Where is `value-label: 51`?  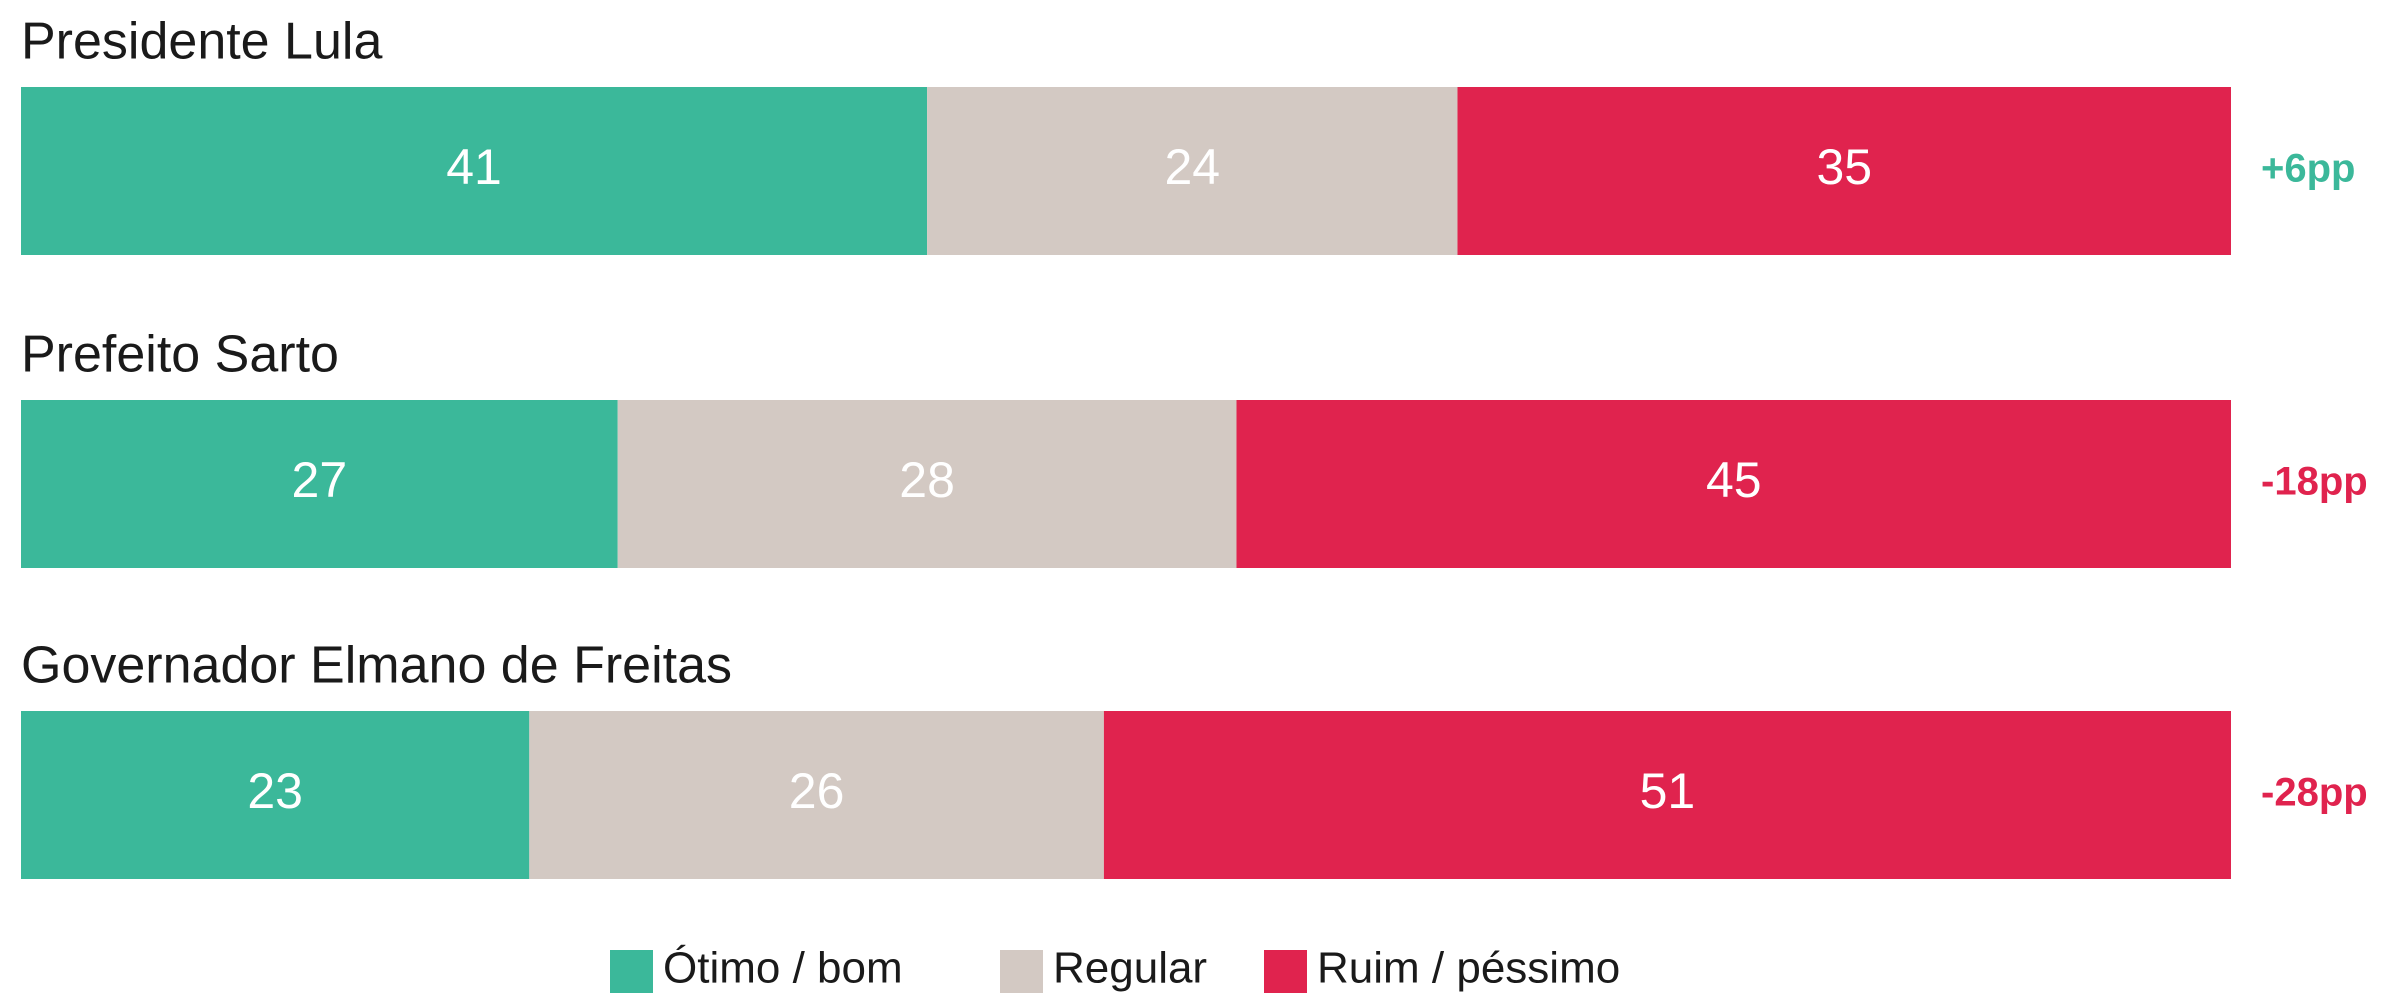 value-label: 51 is located at coordinates (1668, 791).